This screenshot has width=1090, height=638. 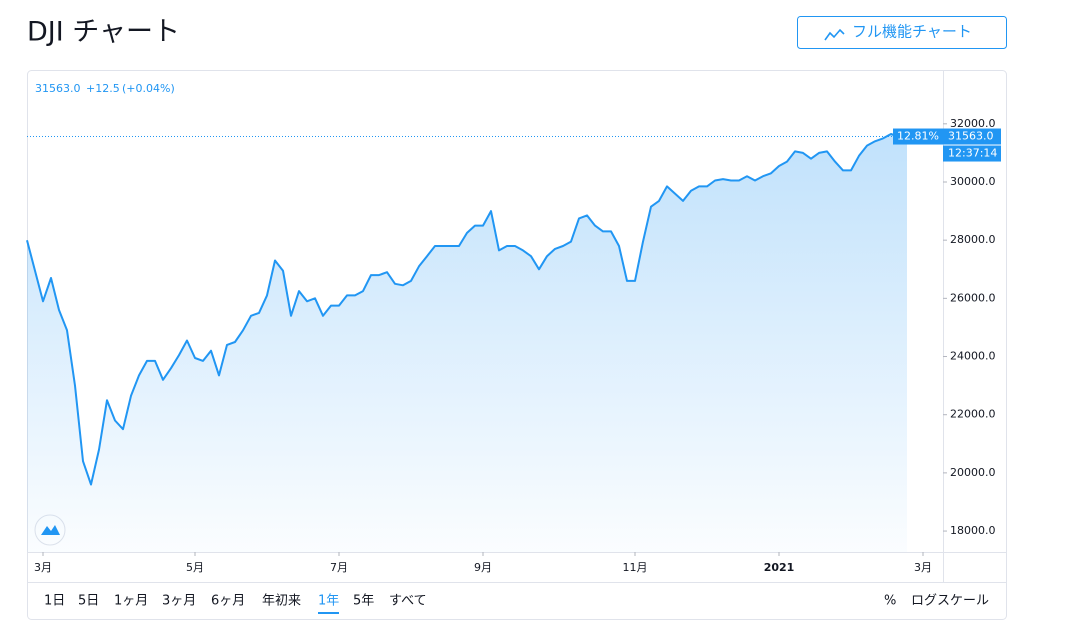 What do you see at coordinates (973, 239) in the screenshot?
I see `y-tick-label: 28000.0` at bounding box center [973, 239].